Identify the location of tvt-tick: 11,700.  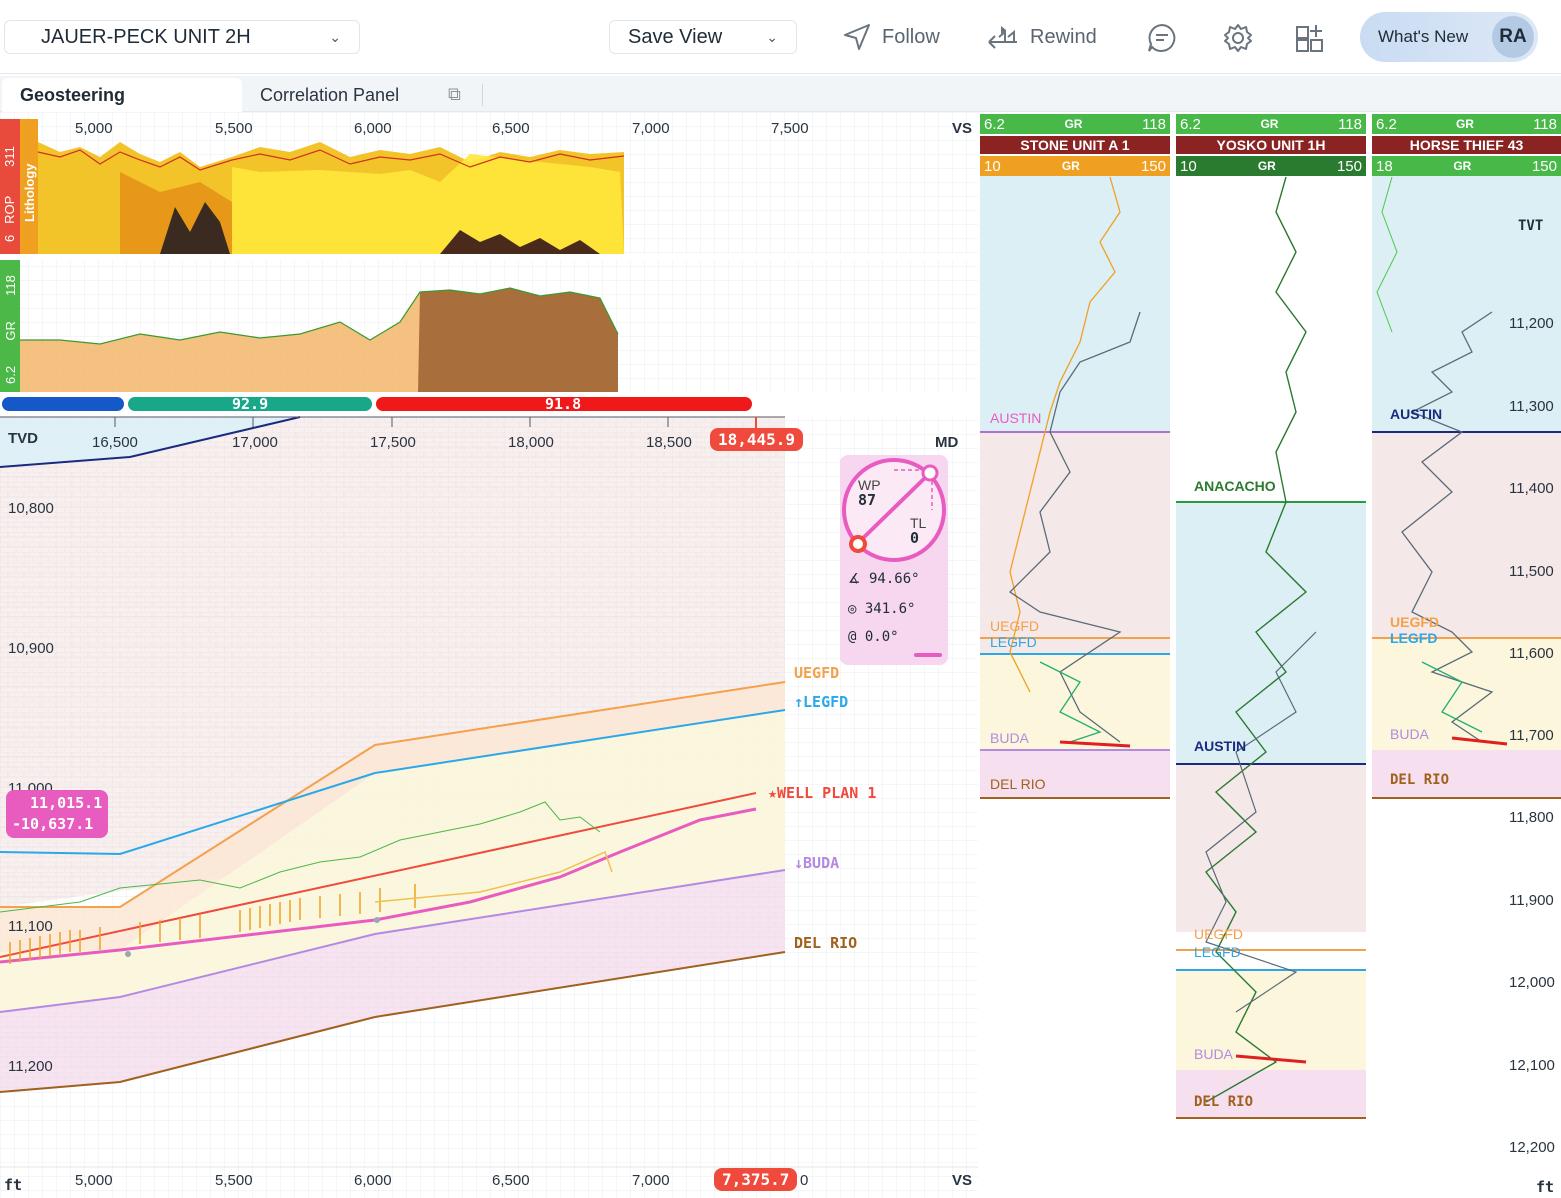
(1531, 735).